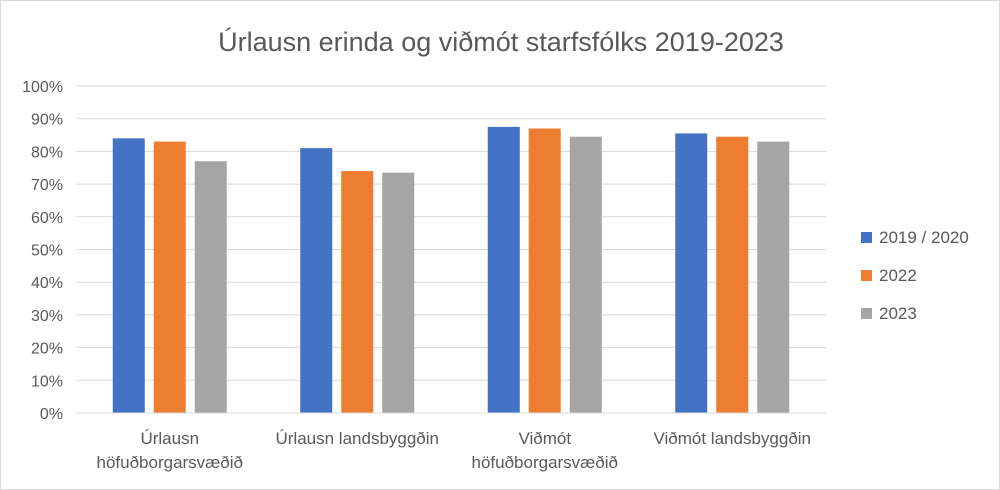 The image size is (1000, 490). What do you see at coordinates (169, 438) in the screenshot?
I see `x-category-label: Úrlausn` at bounding box center [169, 438].